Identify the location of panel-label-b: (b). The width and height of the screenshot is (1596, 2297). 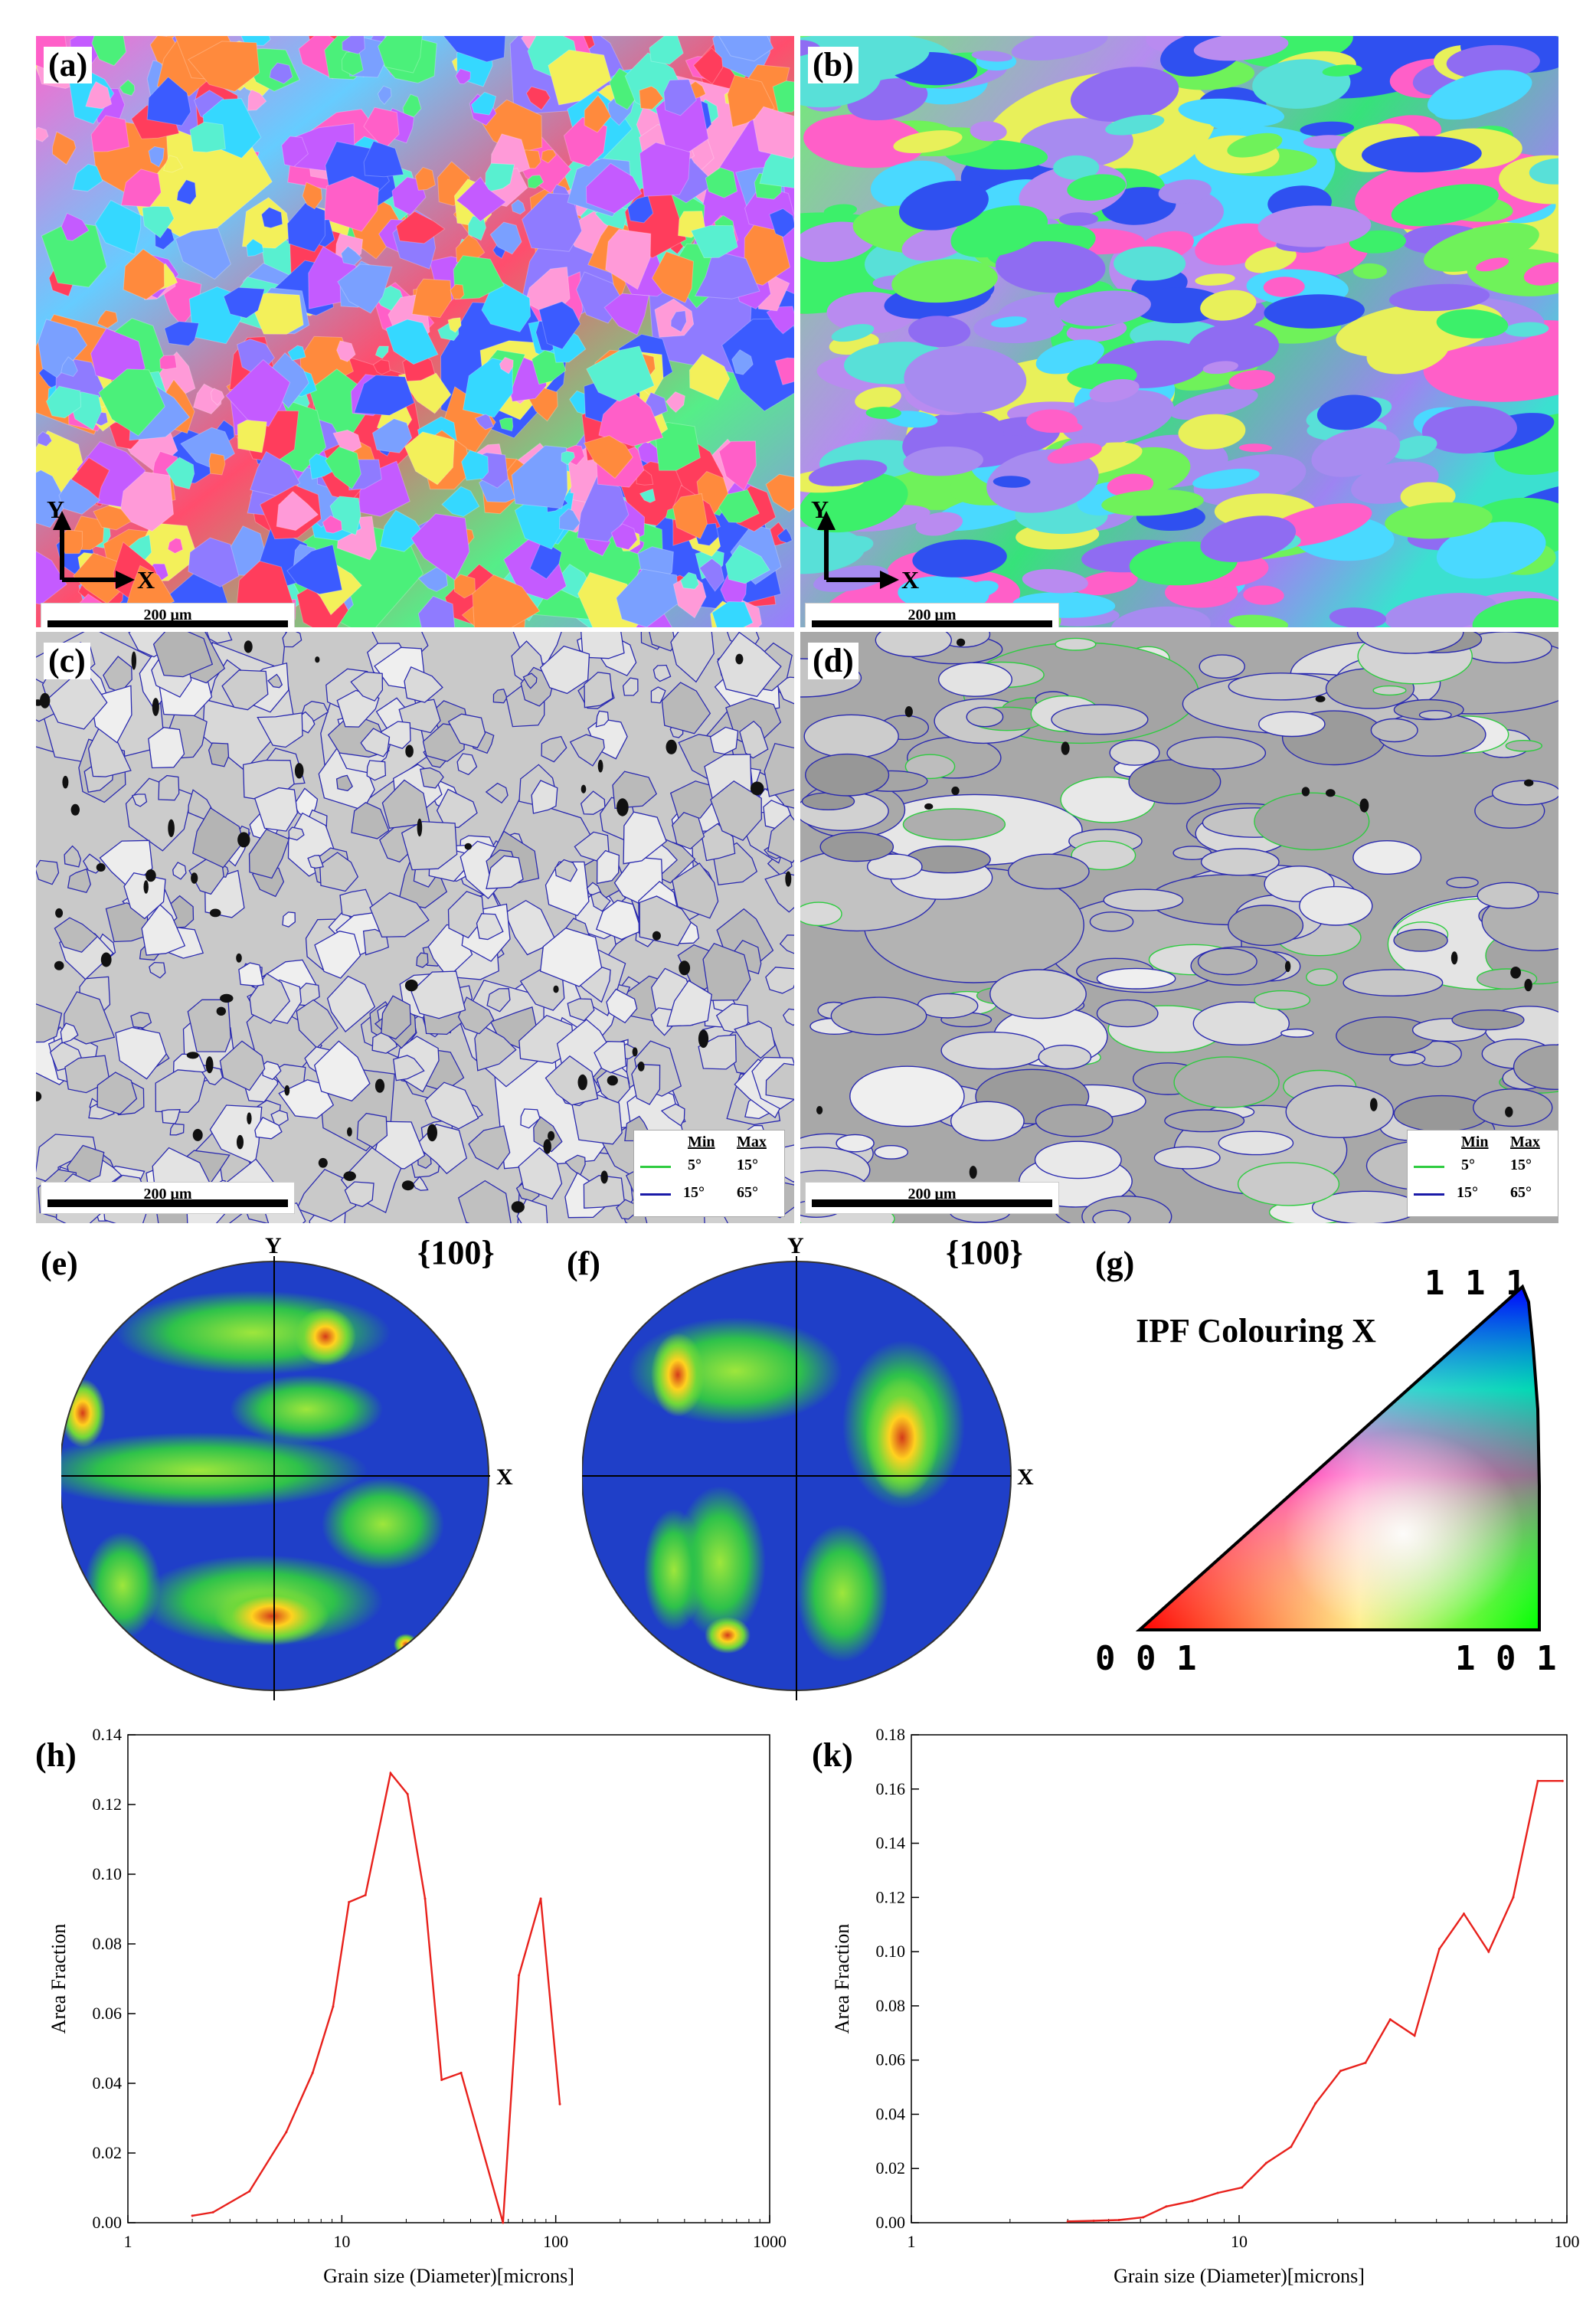
(834, 65).